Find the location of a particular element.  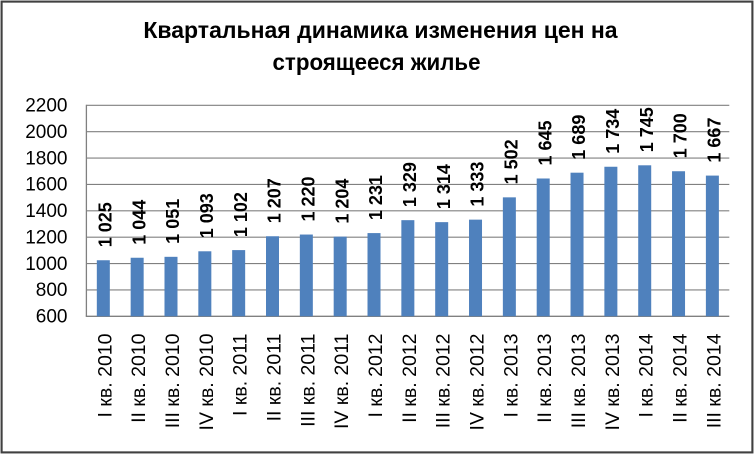

svg-text: 1 051 is located at coordinates (173, 221).